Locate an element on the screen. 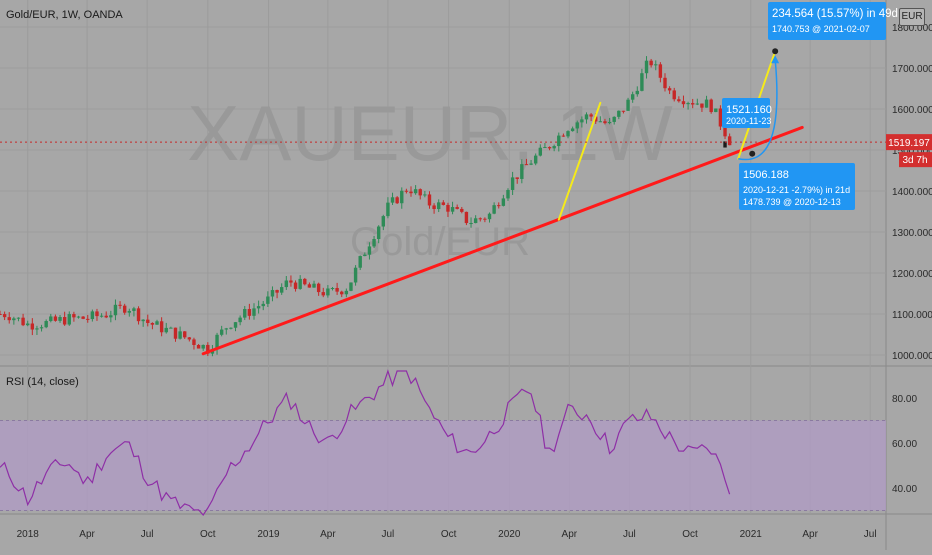  callout-top-line1: 234.564 (15.57%) in 49d is located at coordinates (835, 14).